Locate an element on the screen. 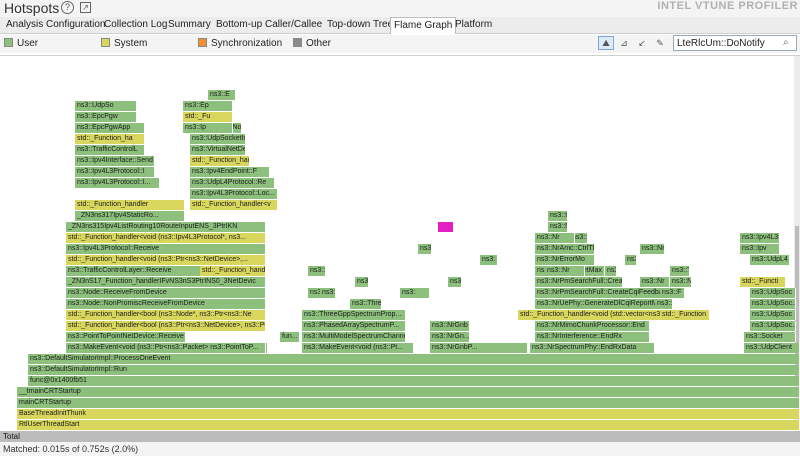  tab-collection-log: Collection Log is located at coordinates (136, 24).